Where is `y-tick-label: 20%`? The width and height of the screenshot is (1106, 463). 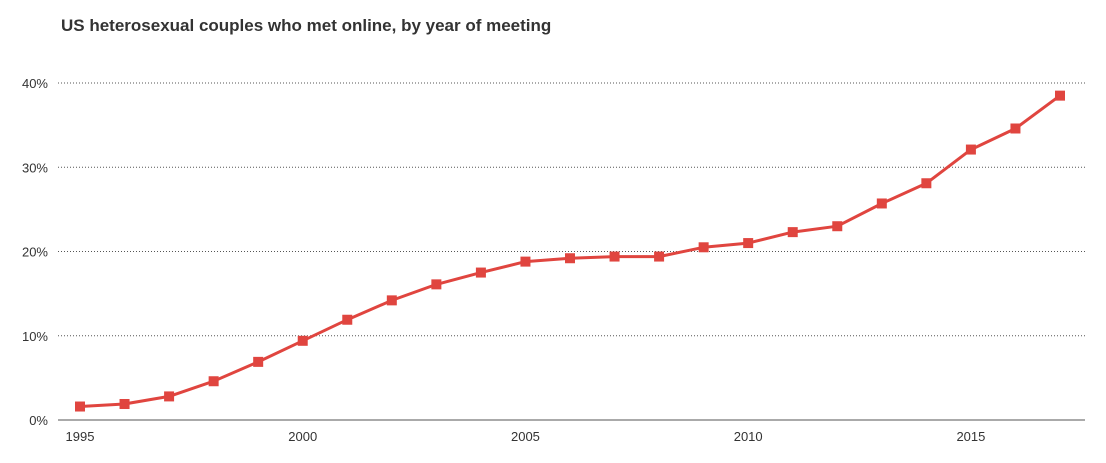 y-tick-label: 20% is located at coordinates (35, 252).